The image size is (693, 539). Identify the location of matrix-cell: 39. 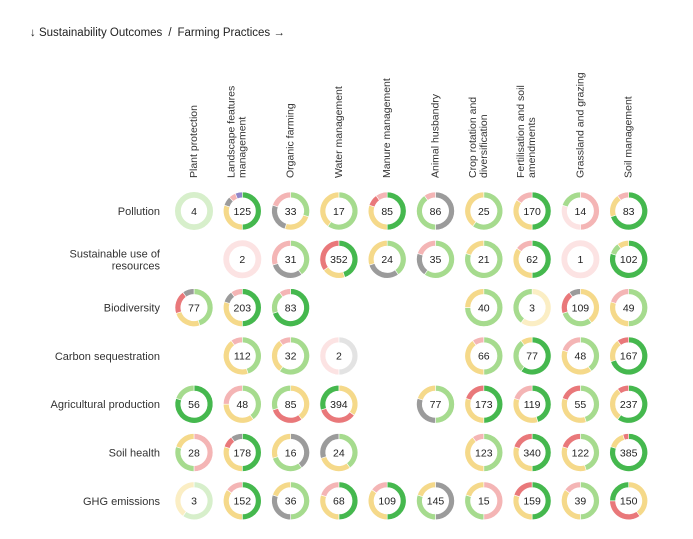
(580, 501).